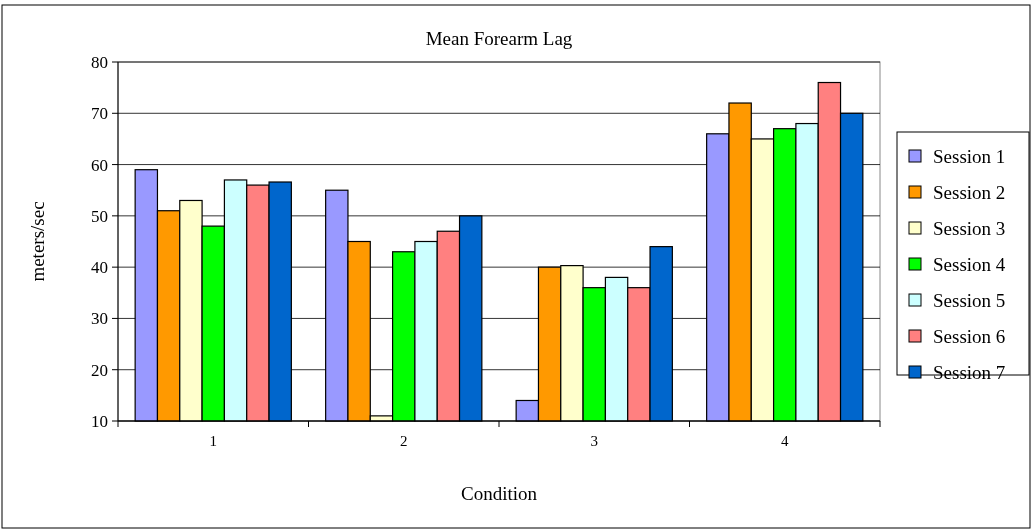  What do you see at coordinates (99, 370) in the screenshot?
I see `y-tick-label: 20` at bounding box center [99, 370].